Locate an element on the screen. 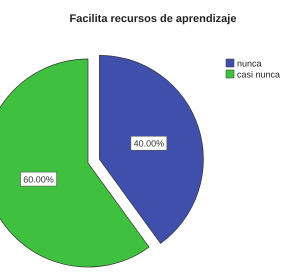 This screenshot has width=307, height=275. chart-title: Facilita recursos de aprendizaje is located at coordinates (153, 19).